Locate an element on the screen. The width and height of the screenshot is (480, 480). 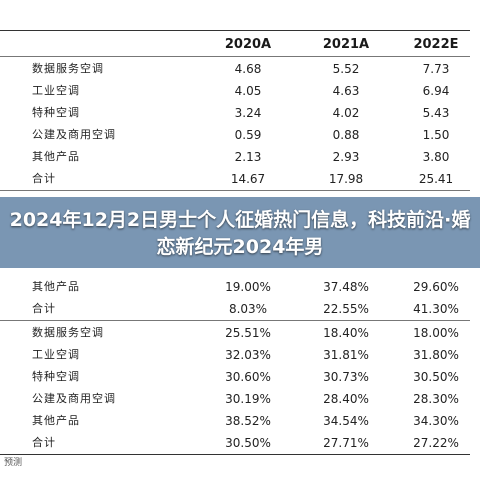
cell: 4.63 is located at coordinates (346, 91).